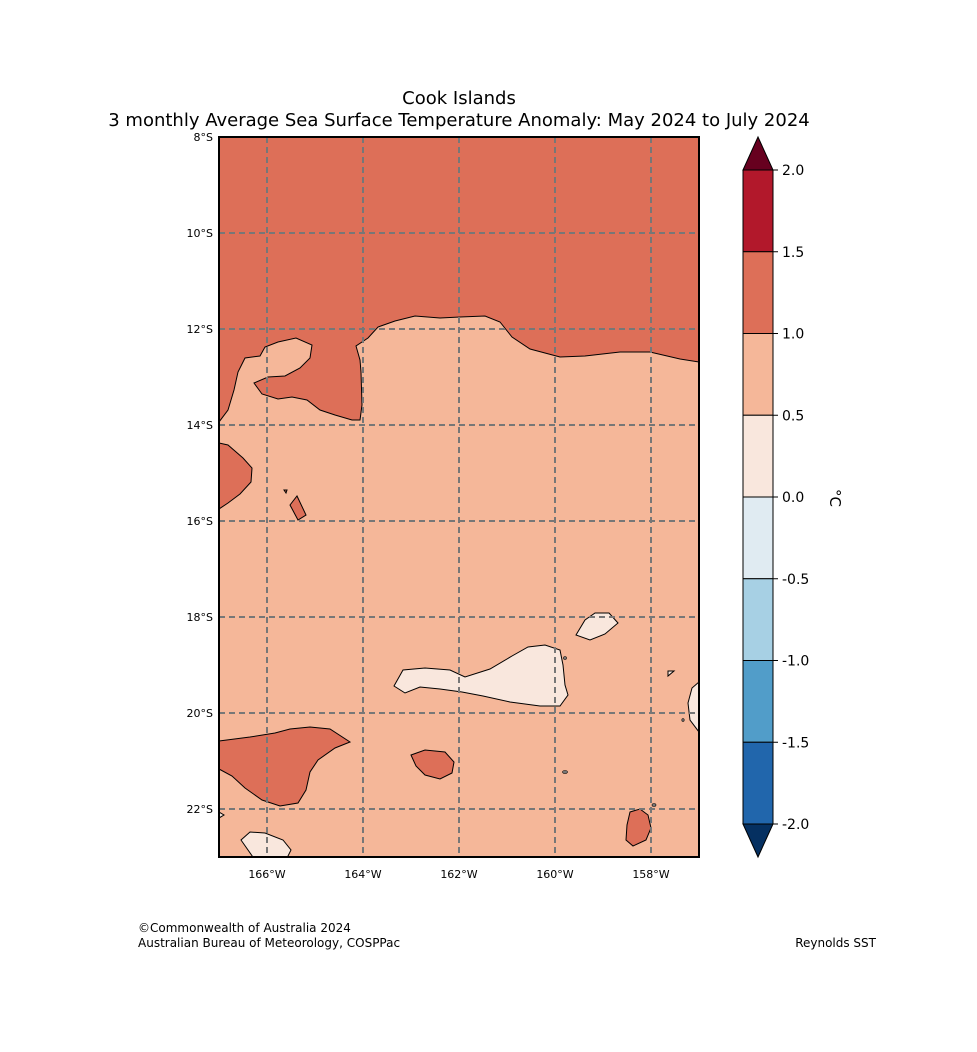  Describe the element at coordinates (200, 713) in the screenshot. I see `lat-tick-label: 20°S` at that location.